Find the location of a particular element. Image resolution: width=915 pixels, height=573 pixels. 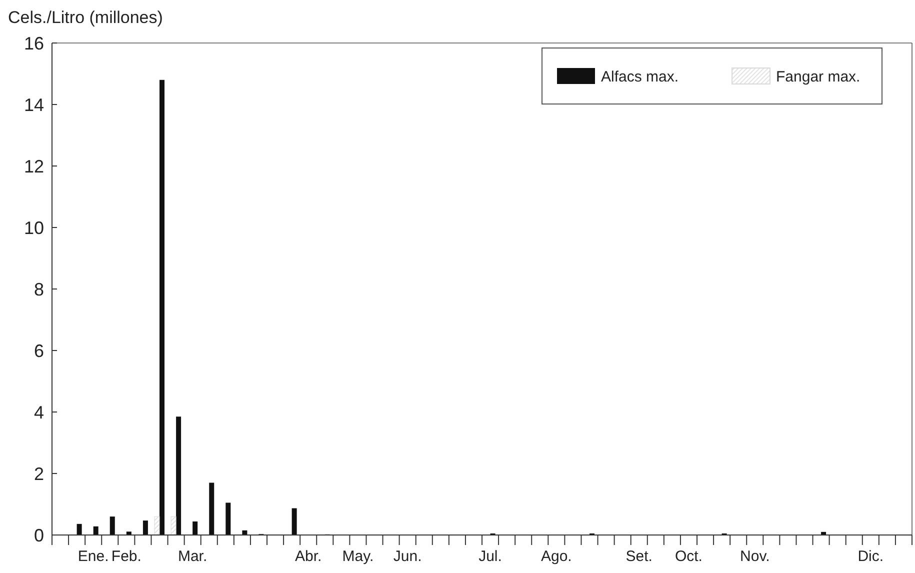

y-tick-label: 12 is located at coordinates (34, 166).